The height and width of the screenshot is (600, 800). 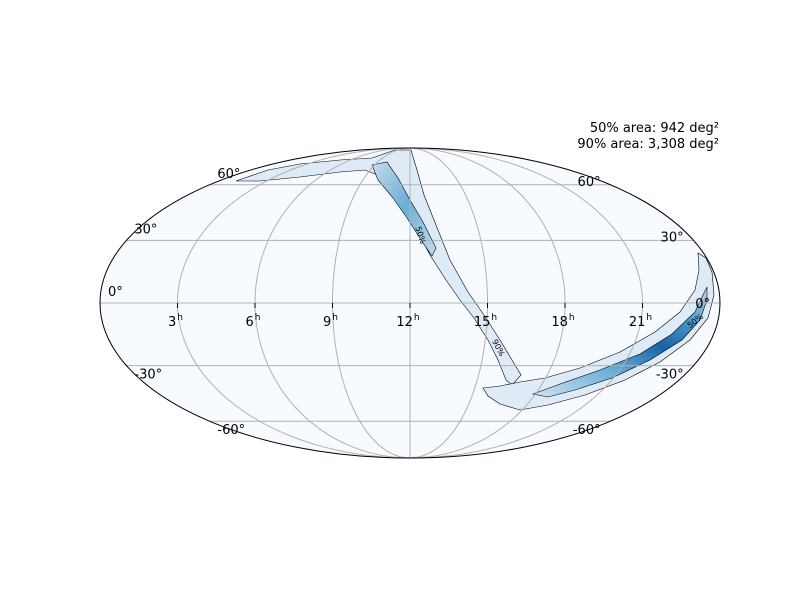 What do you see at coordinates (253, 321) in the screenshot?
I see `ra-tick-label: 6h` at bounding box center [253, 321].